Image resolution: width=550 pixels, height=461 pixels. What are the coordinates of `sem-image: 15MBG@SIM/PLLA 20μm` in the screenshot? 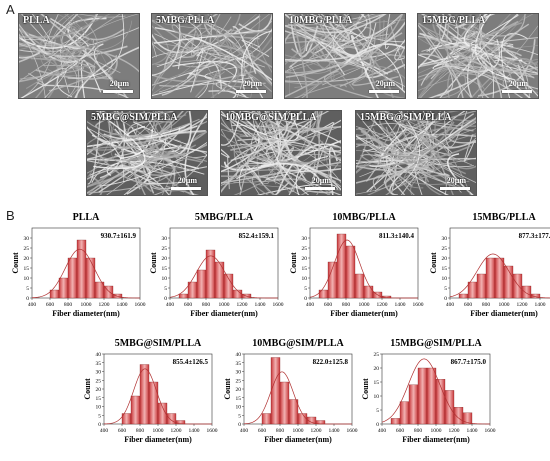 It's located at (416, 153).